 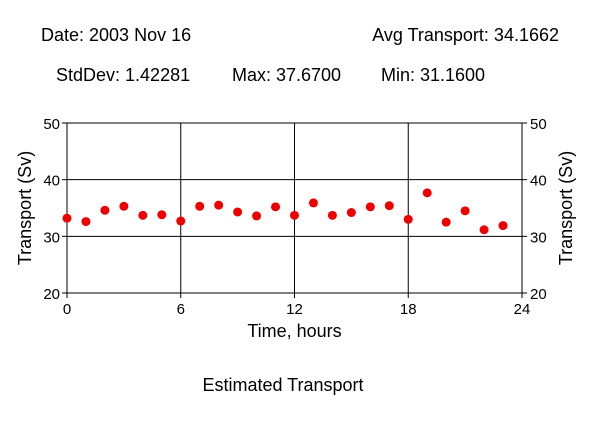 I want to click on x-tick-label: 0, so click(x=67, y=309).